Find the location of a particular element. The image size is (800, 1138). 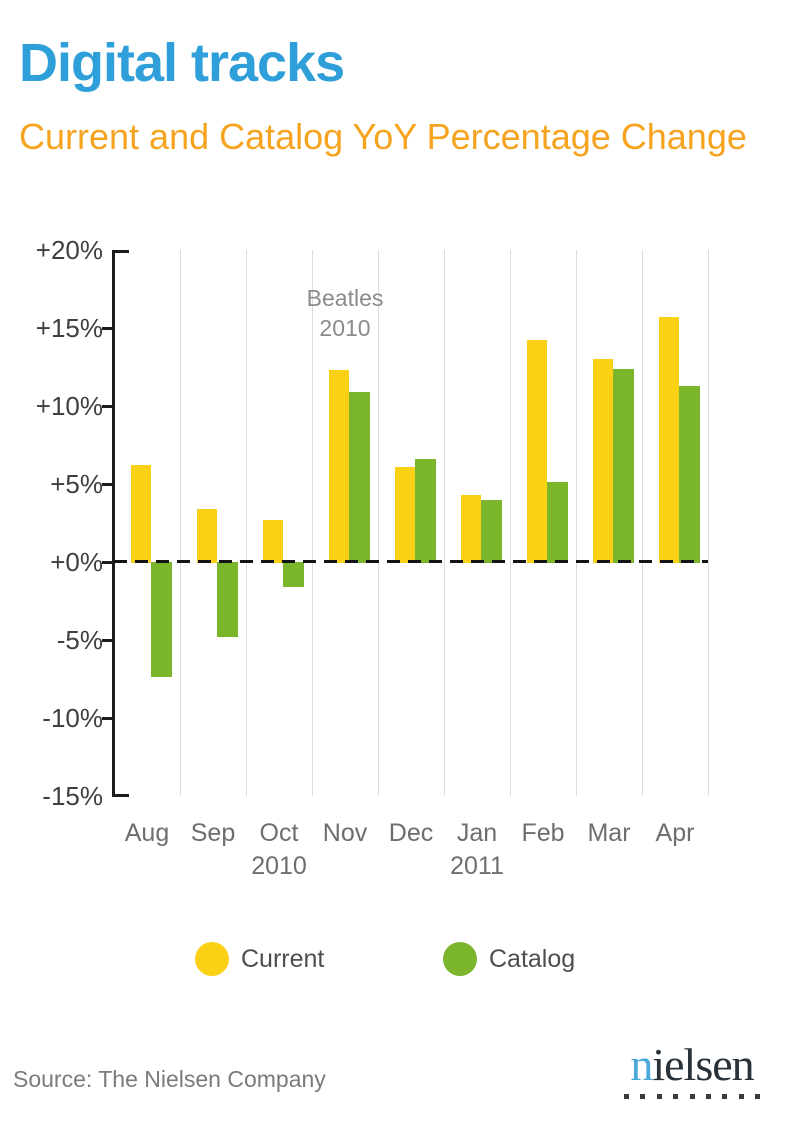

legend-label-current: Current is located at coordinates (283, 958).